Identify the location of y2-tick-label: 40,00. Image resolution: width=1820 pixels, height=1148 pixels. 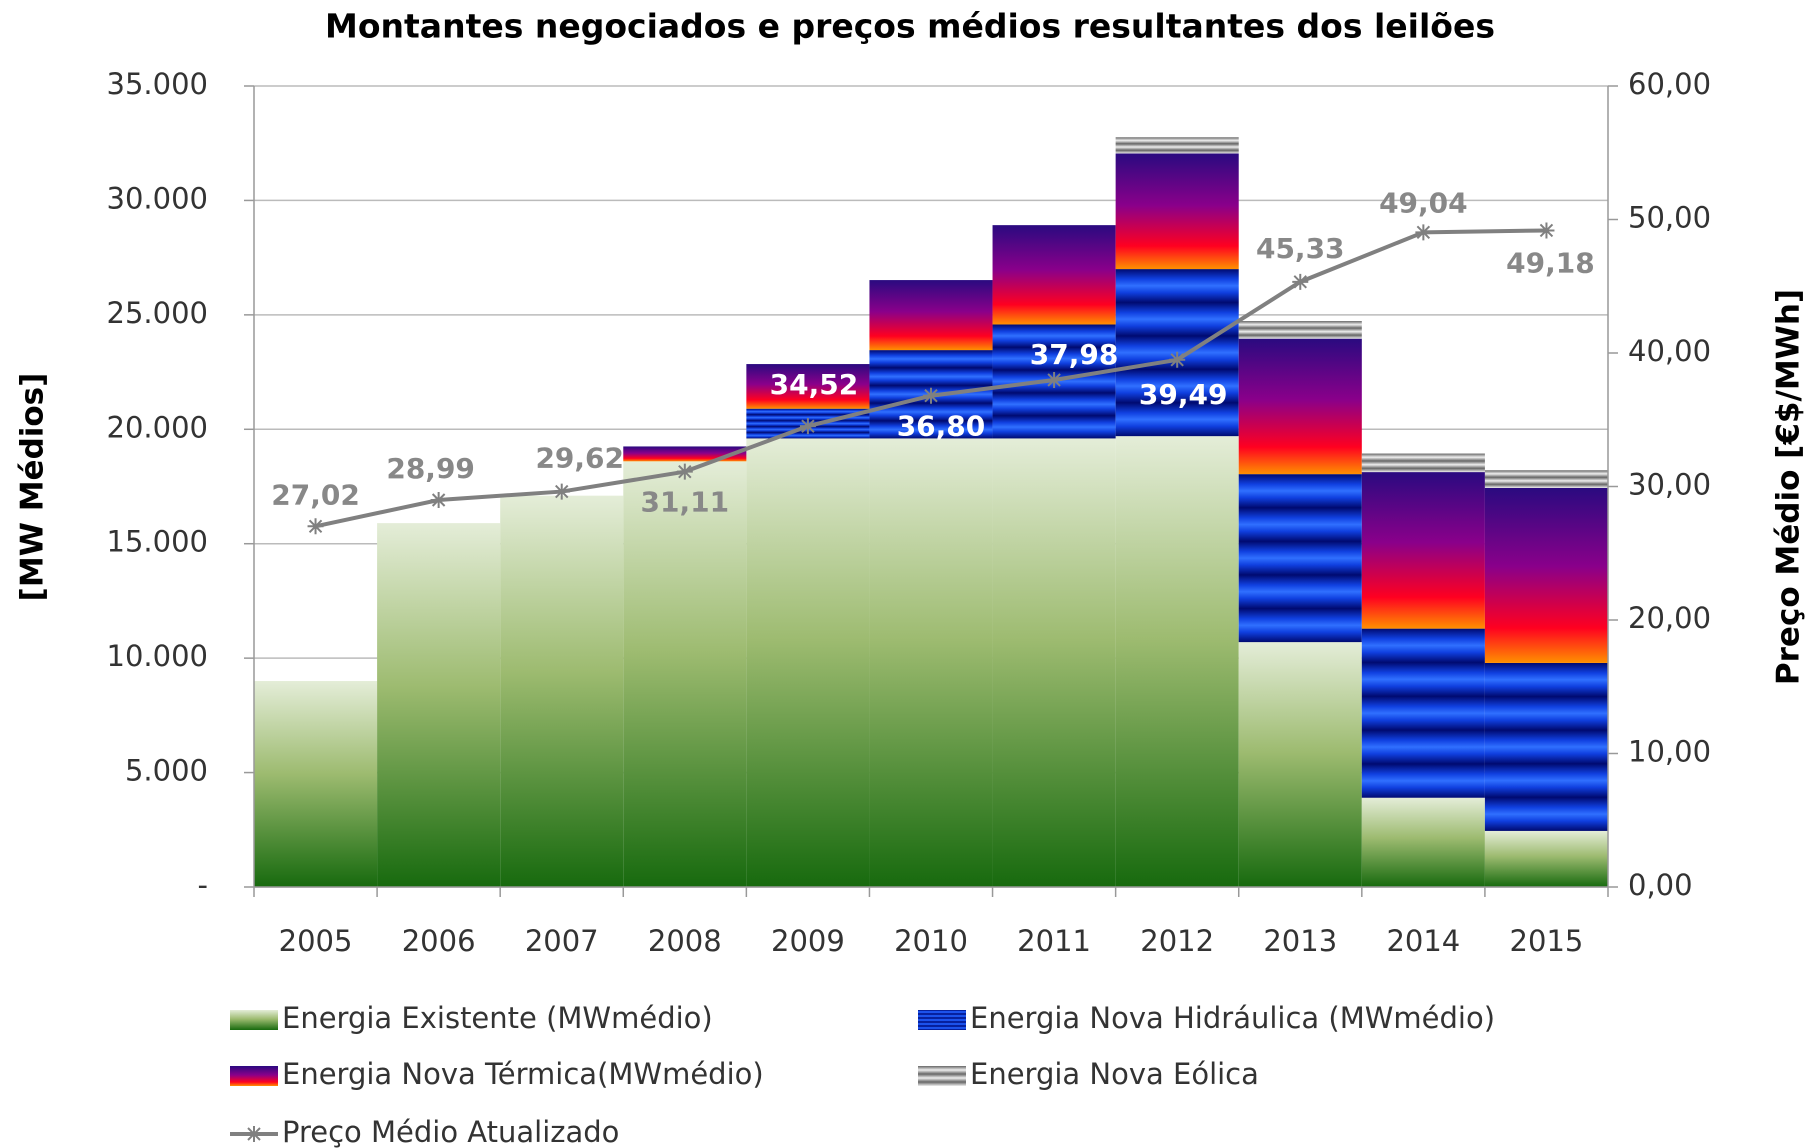
(1669, 351).